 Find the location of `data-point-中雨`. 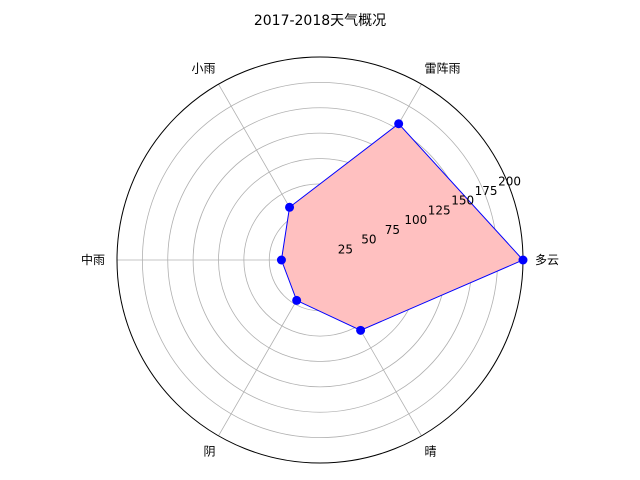

data-point-中雨 is located at coordinates (281, 260).